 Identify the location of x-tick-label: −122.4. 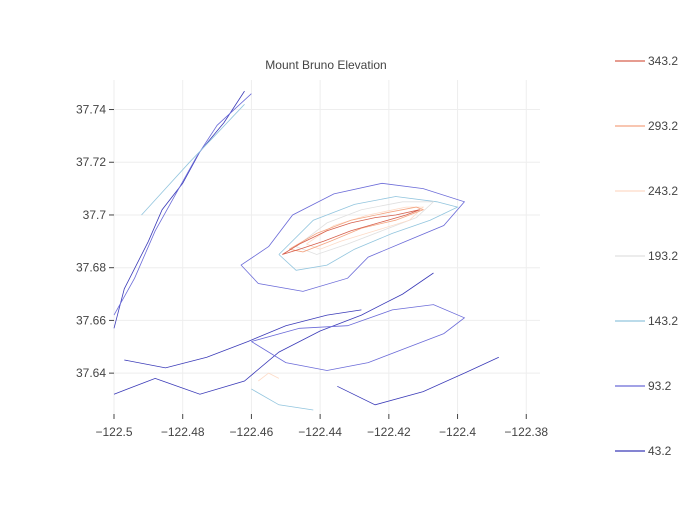
(457, 432).